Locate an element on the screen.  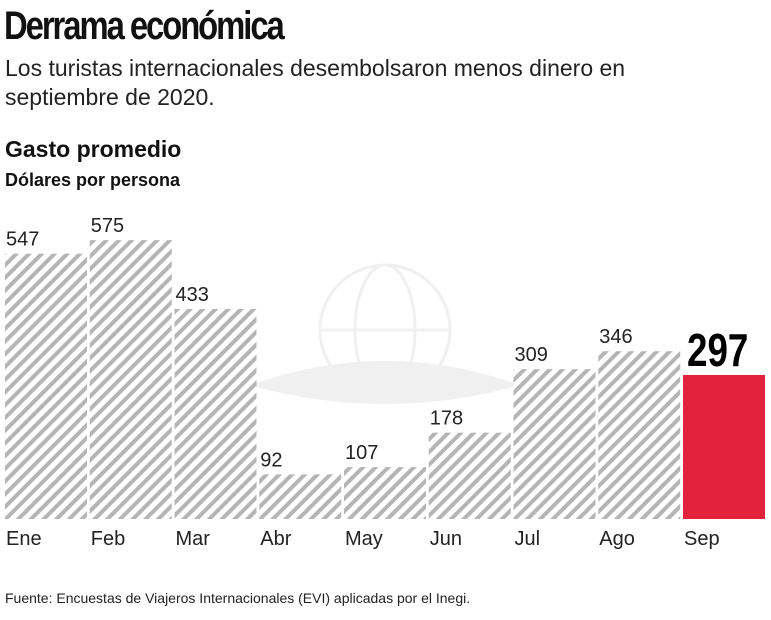
bar-ago is located at coordinates (639, 435).